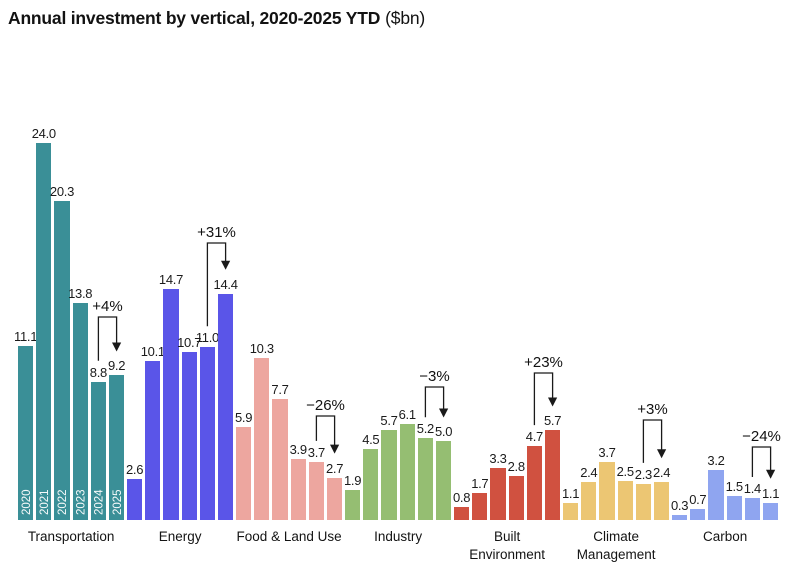 Image resolution: width=795 pixels, height=564 pixels. Describe the element at coordinates (652, 409) in the screenshot. I see `change-label: +3%` at that location.